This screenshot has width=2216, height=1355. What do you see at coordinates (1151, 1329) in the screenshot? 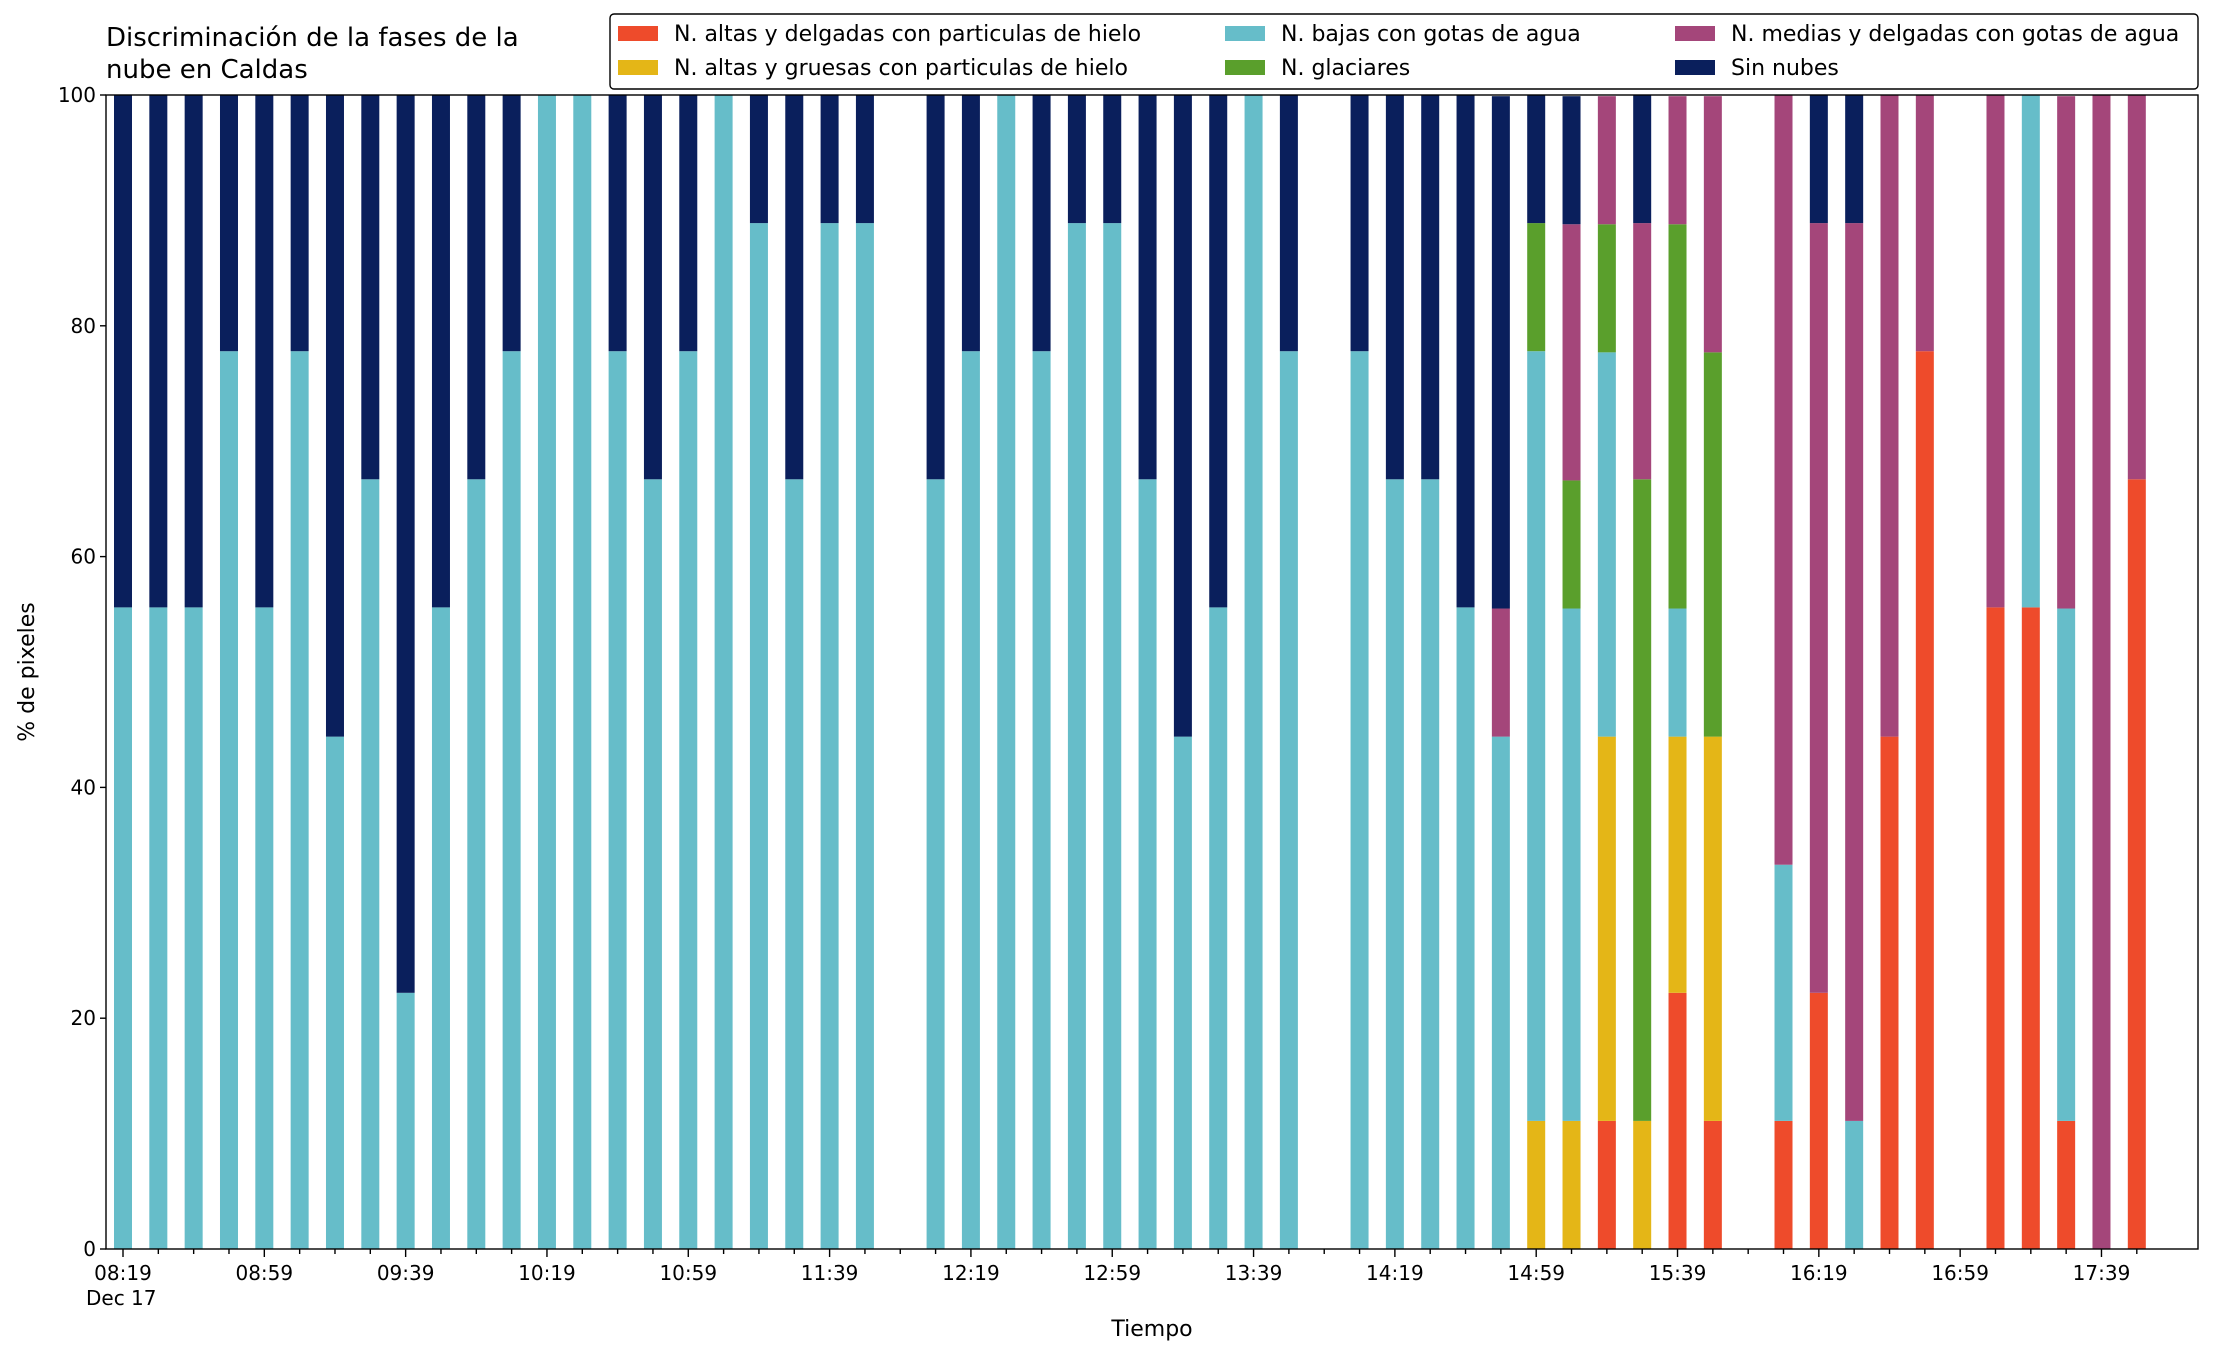
I see `x-axis-label: Tiempo` at bounding box center [1151, 1329].